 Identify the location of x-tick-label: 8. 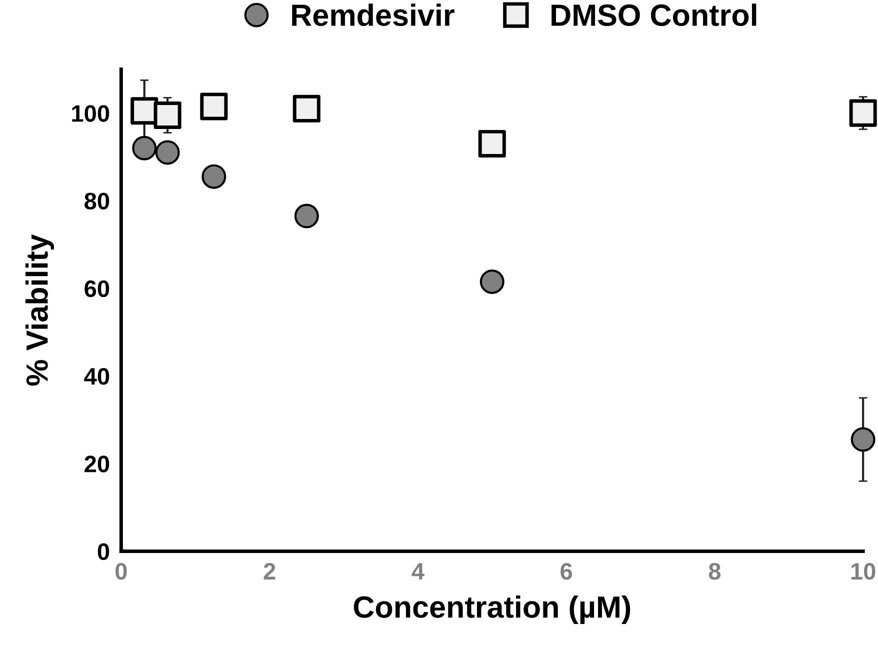
(714, 571).